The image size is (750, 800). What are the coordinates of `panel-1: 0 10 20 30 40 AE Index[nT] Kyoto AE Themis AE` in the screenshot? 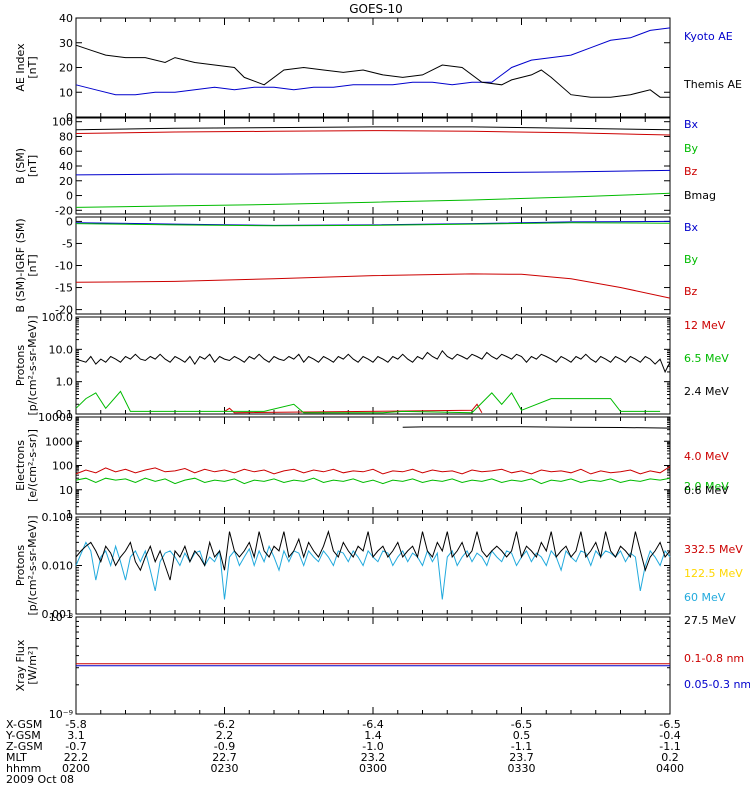 It's located at (378, 68).